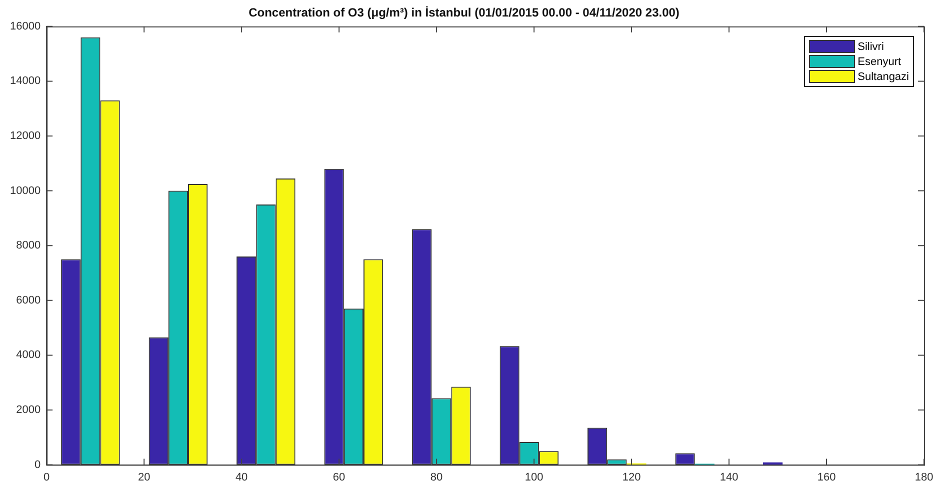  Describe the element at coordinates (534, 477) in the screenshot. I see `x-tick-label: 100` at that location.